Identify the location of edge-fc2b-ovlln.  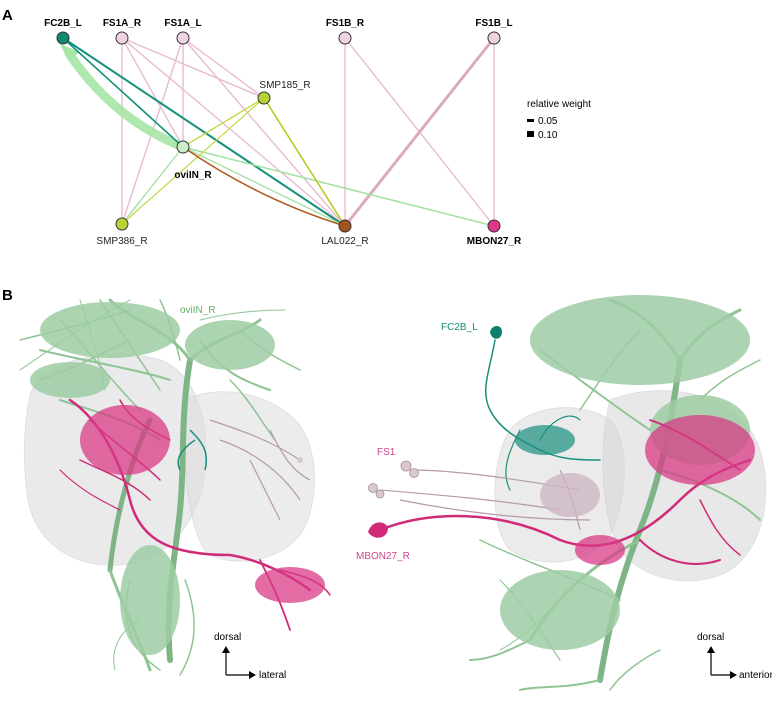
(123, 92).